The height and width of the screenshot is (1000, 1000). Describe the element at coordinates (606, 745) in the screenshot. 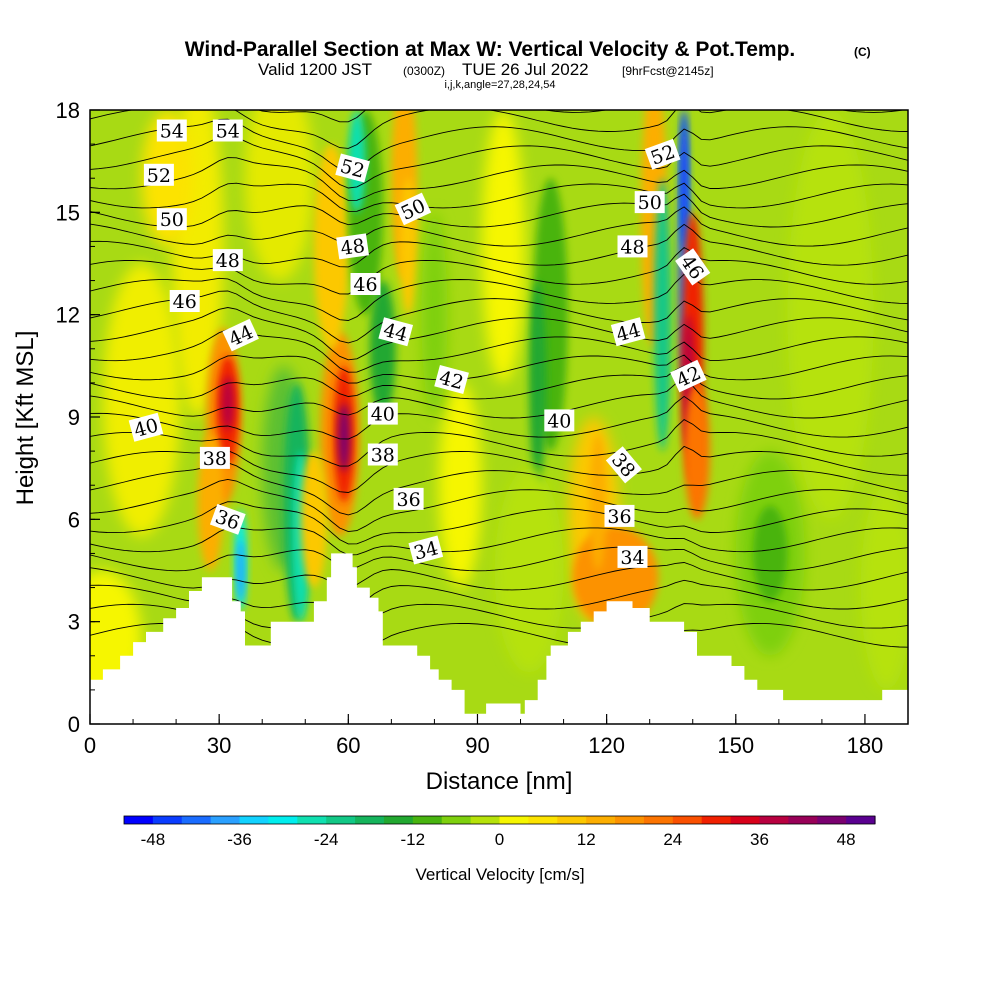

I see `x-tick-label: 120` at that location.